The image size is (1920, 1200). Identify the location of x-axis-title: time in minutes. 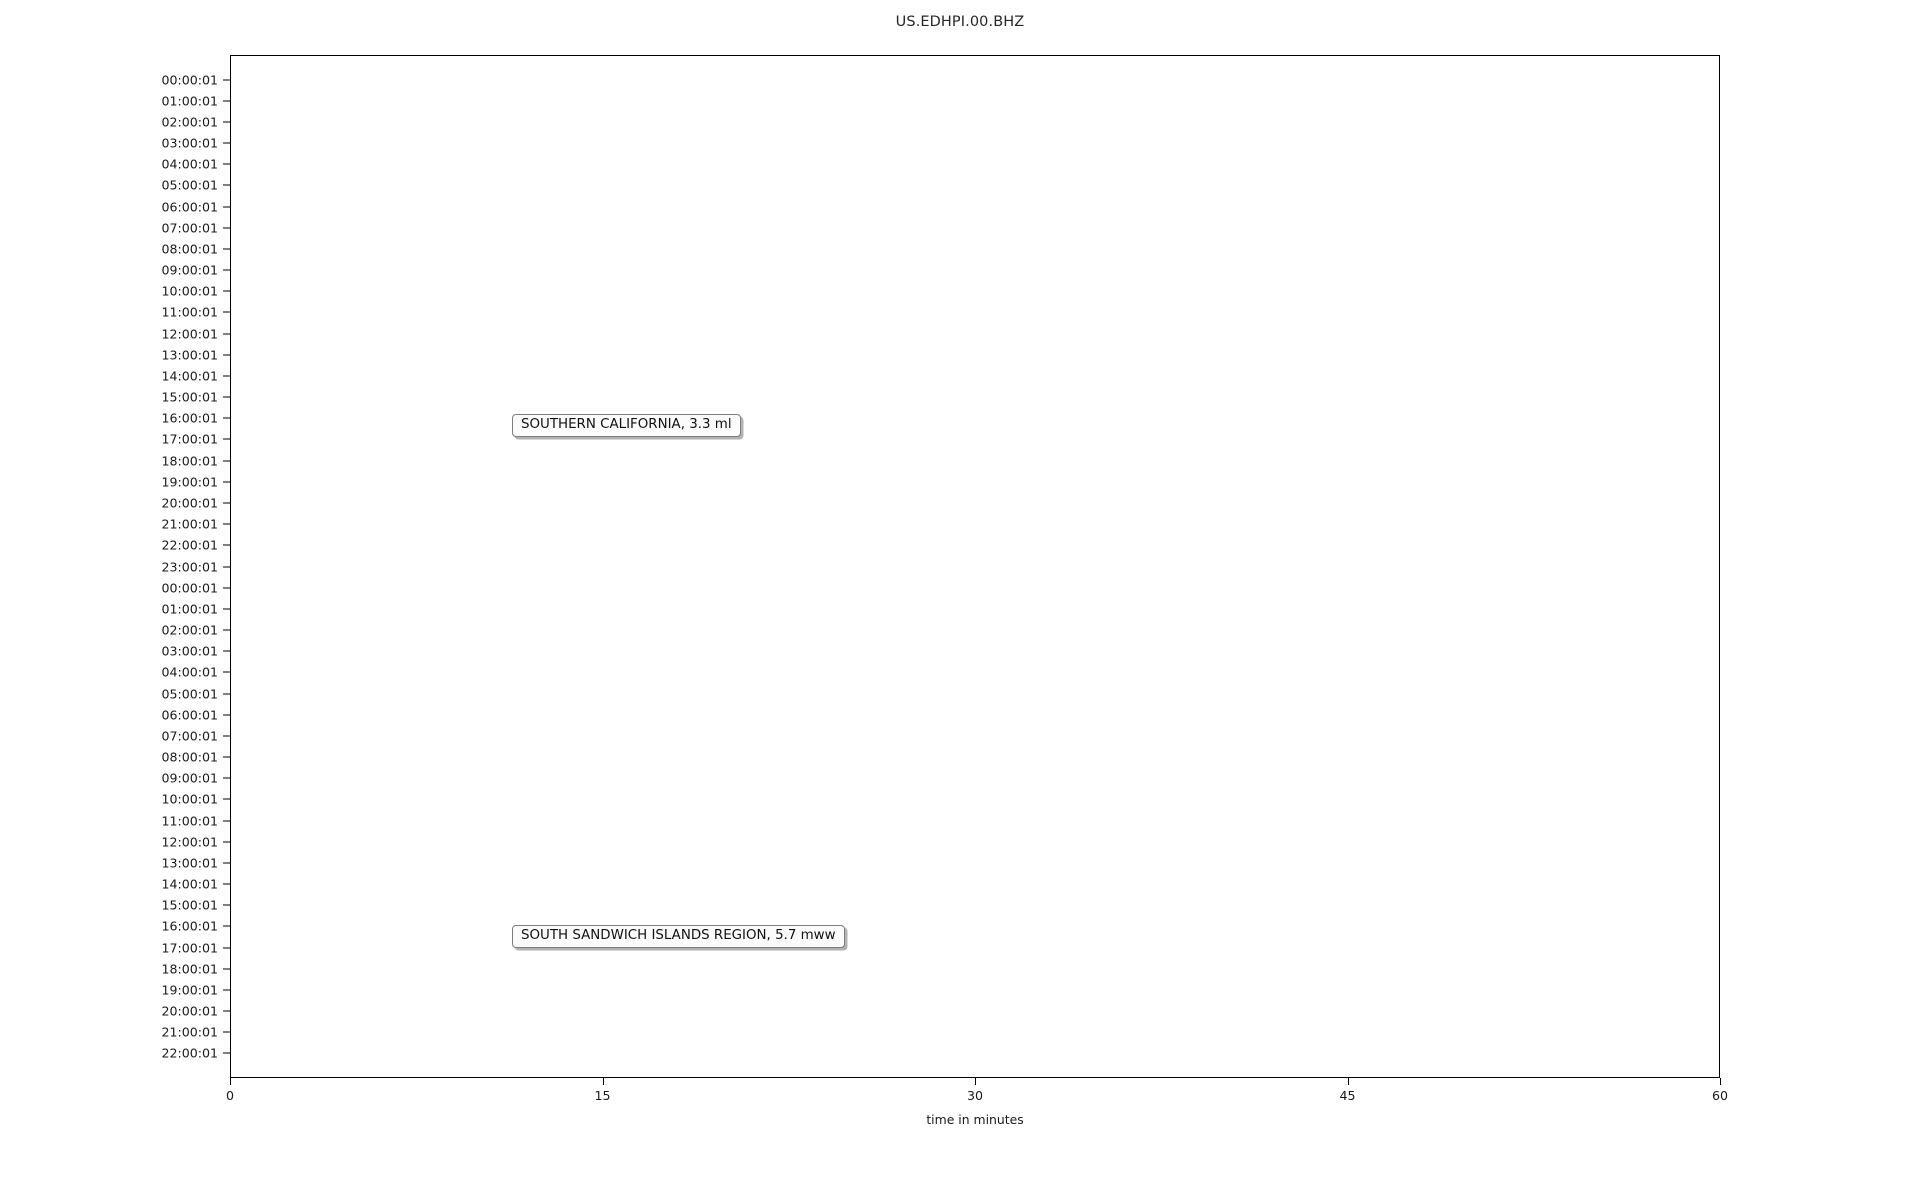
(975, 1119).